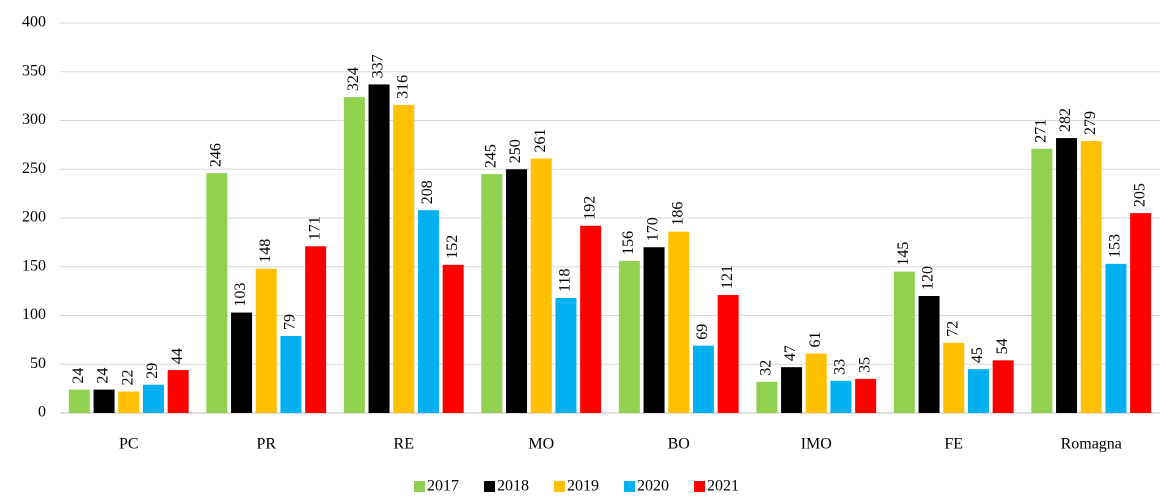 The image size is (1162, 496). What do you see at coordinates (928, 278) in the screenshot?
I see `data-label: 120` at bounding box center [928, 278].